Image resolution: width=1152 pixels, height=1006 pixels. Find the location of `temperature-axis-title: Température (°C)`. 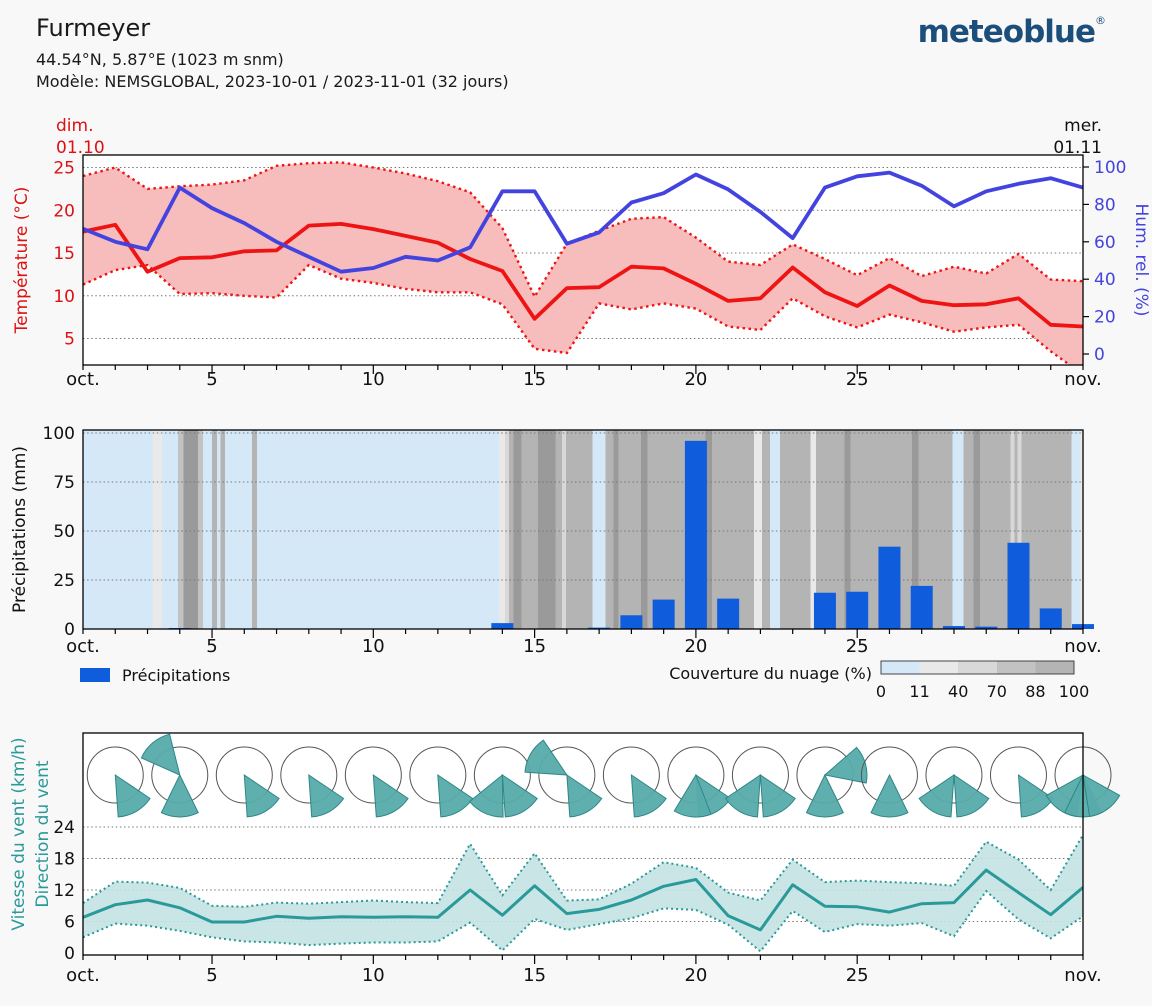

temperature-axis-title: Température (°C) is located at coordinates (22, 261).